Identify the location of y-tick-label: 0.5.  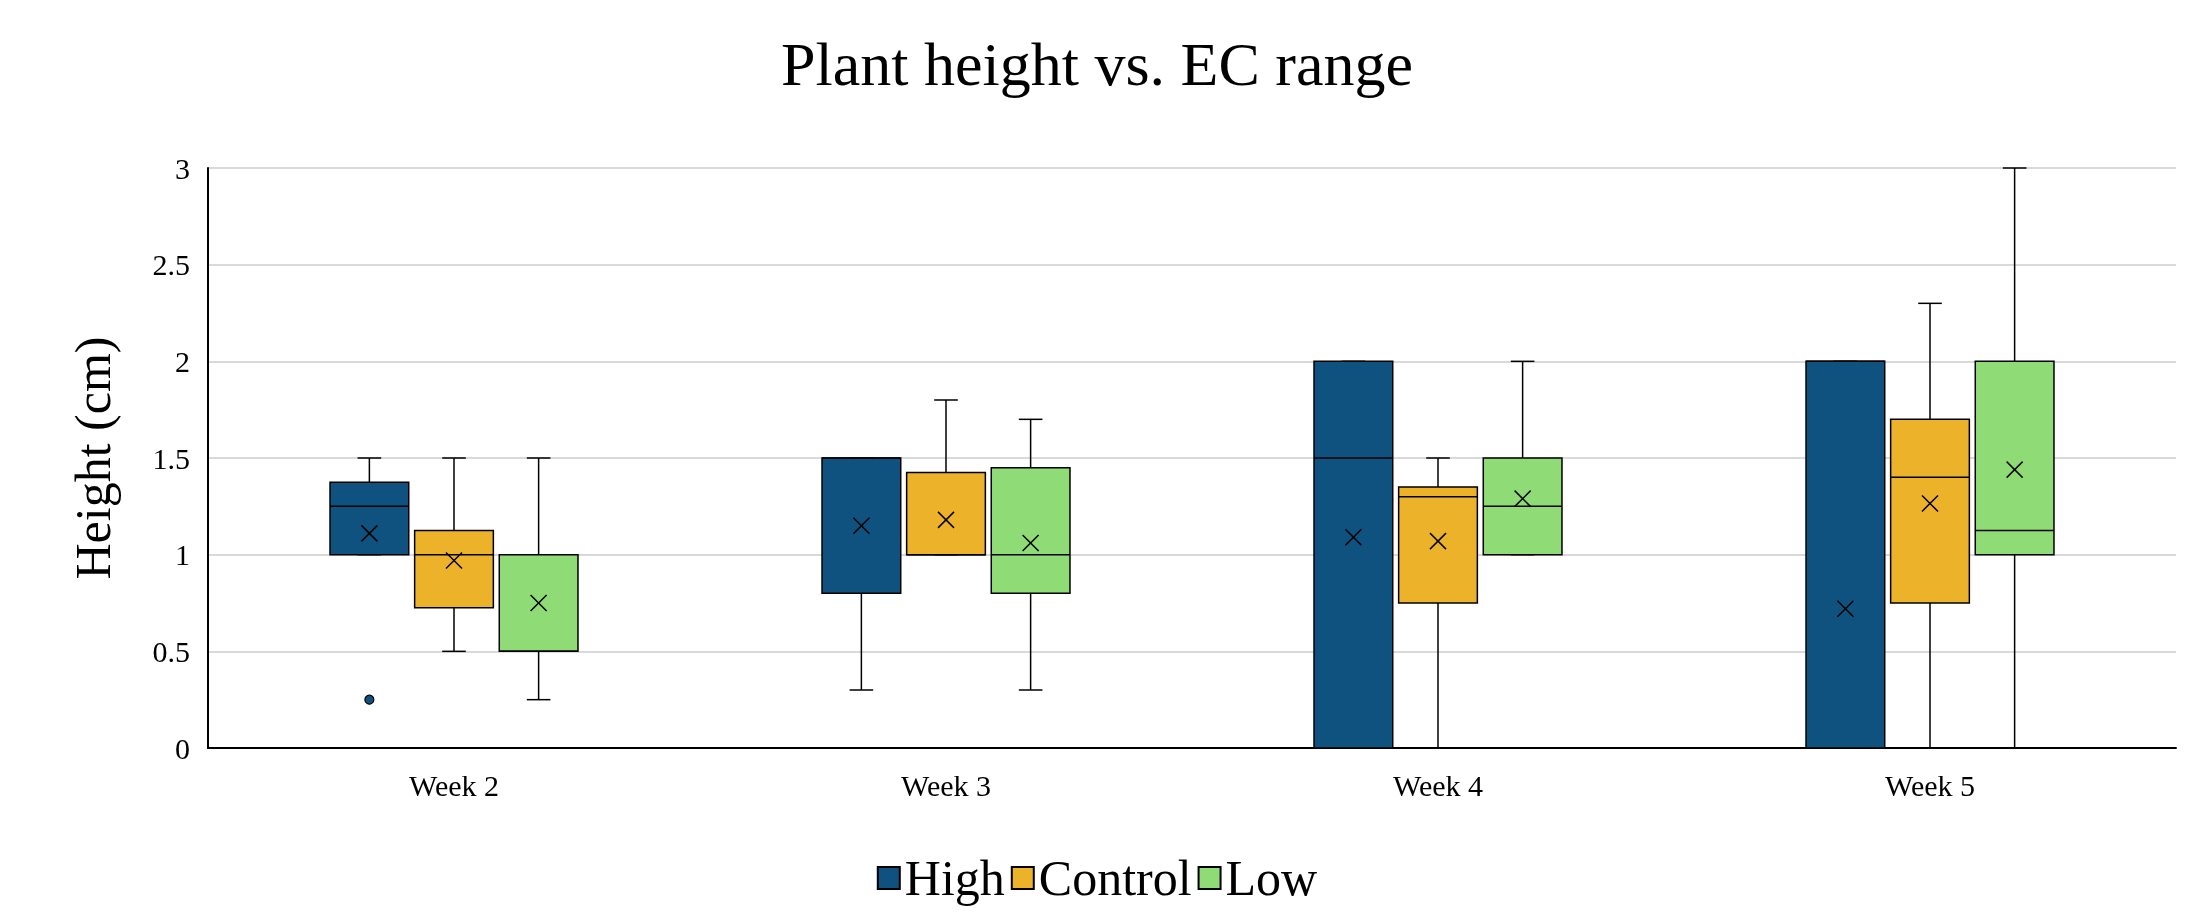
(171, 651).